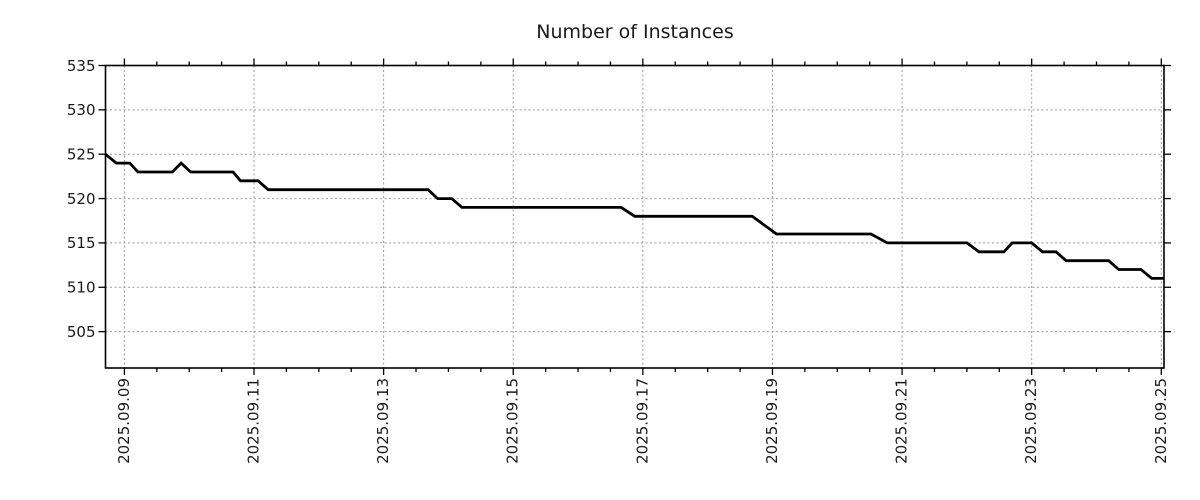  Describe the element at coordinates (902, 421) in the screenshot. I see `x-tick-label: 2025.09.21` at that location.